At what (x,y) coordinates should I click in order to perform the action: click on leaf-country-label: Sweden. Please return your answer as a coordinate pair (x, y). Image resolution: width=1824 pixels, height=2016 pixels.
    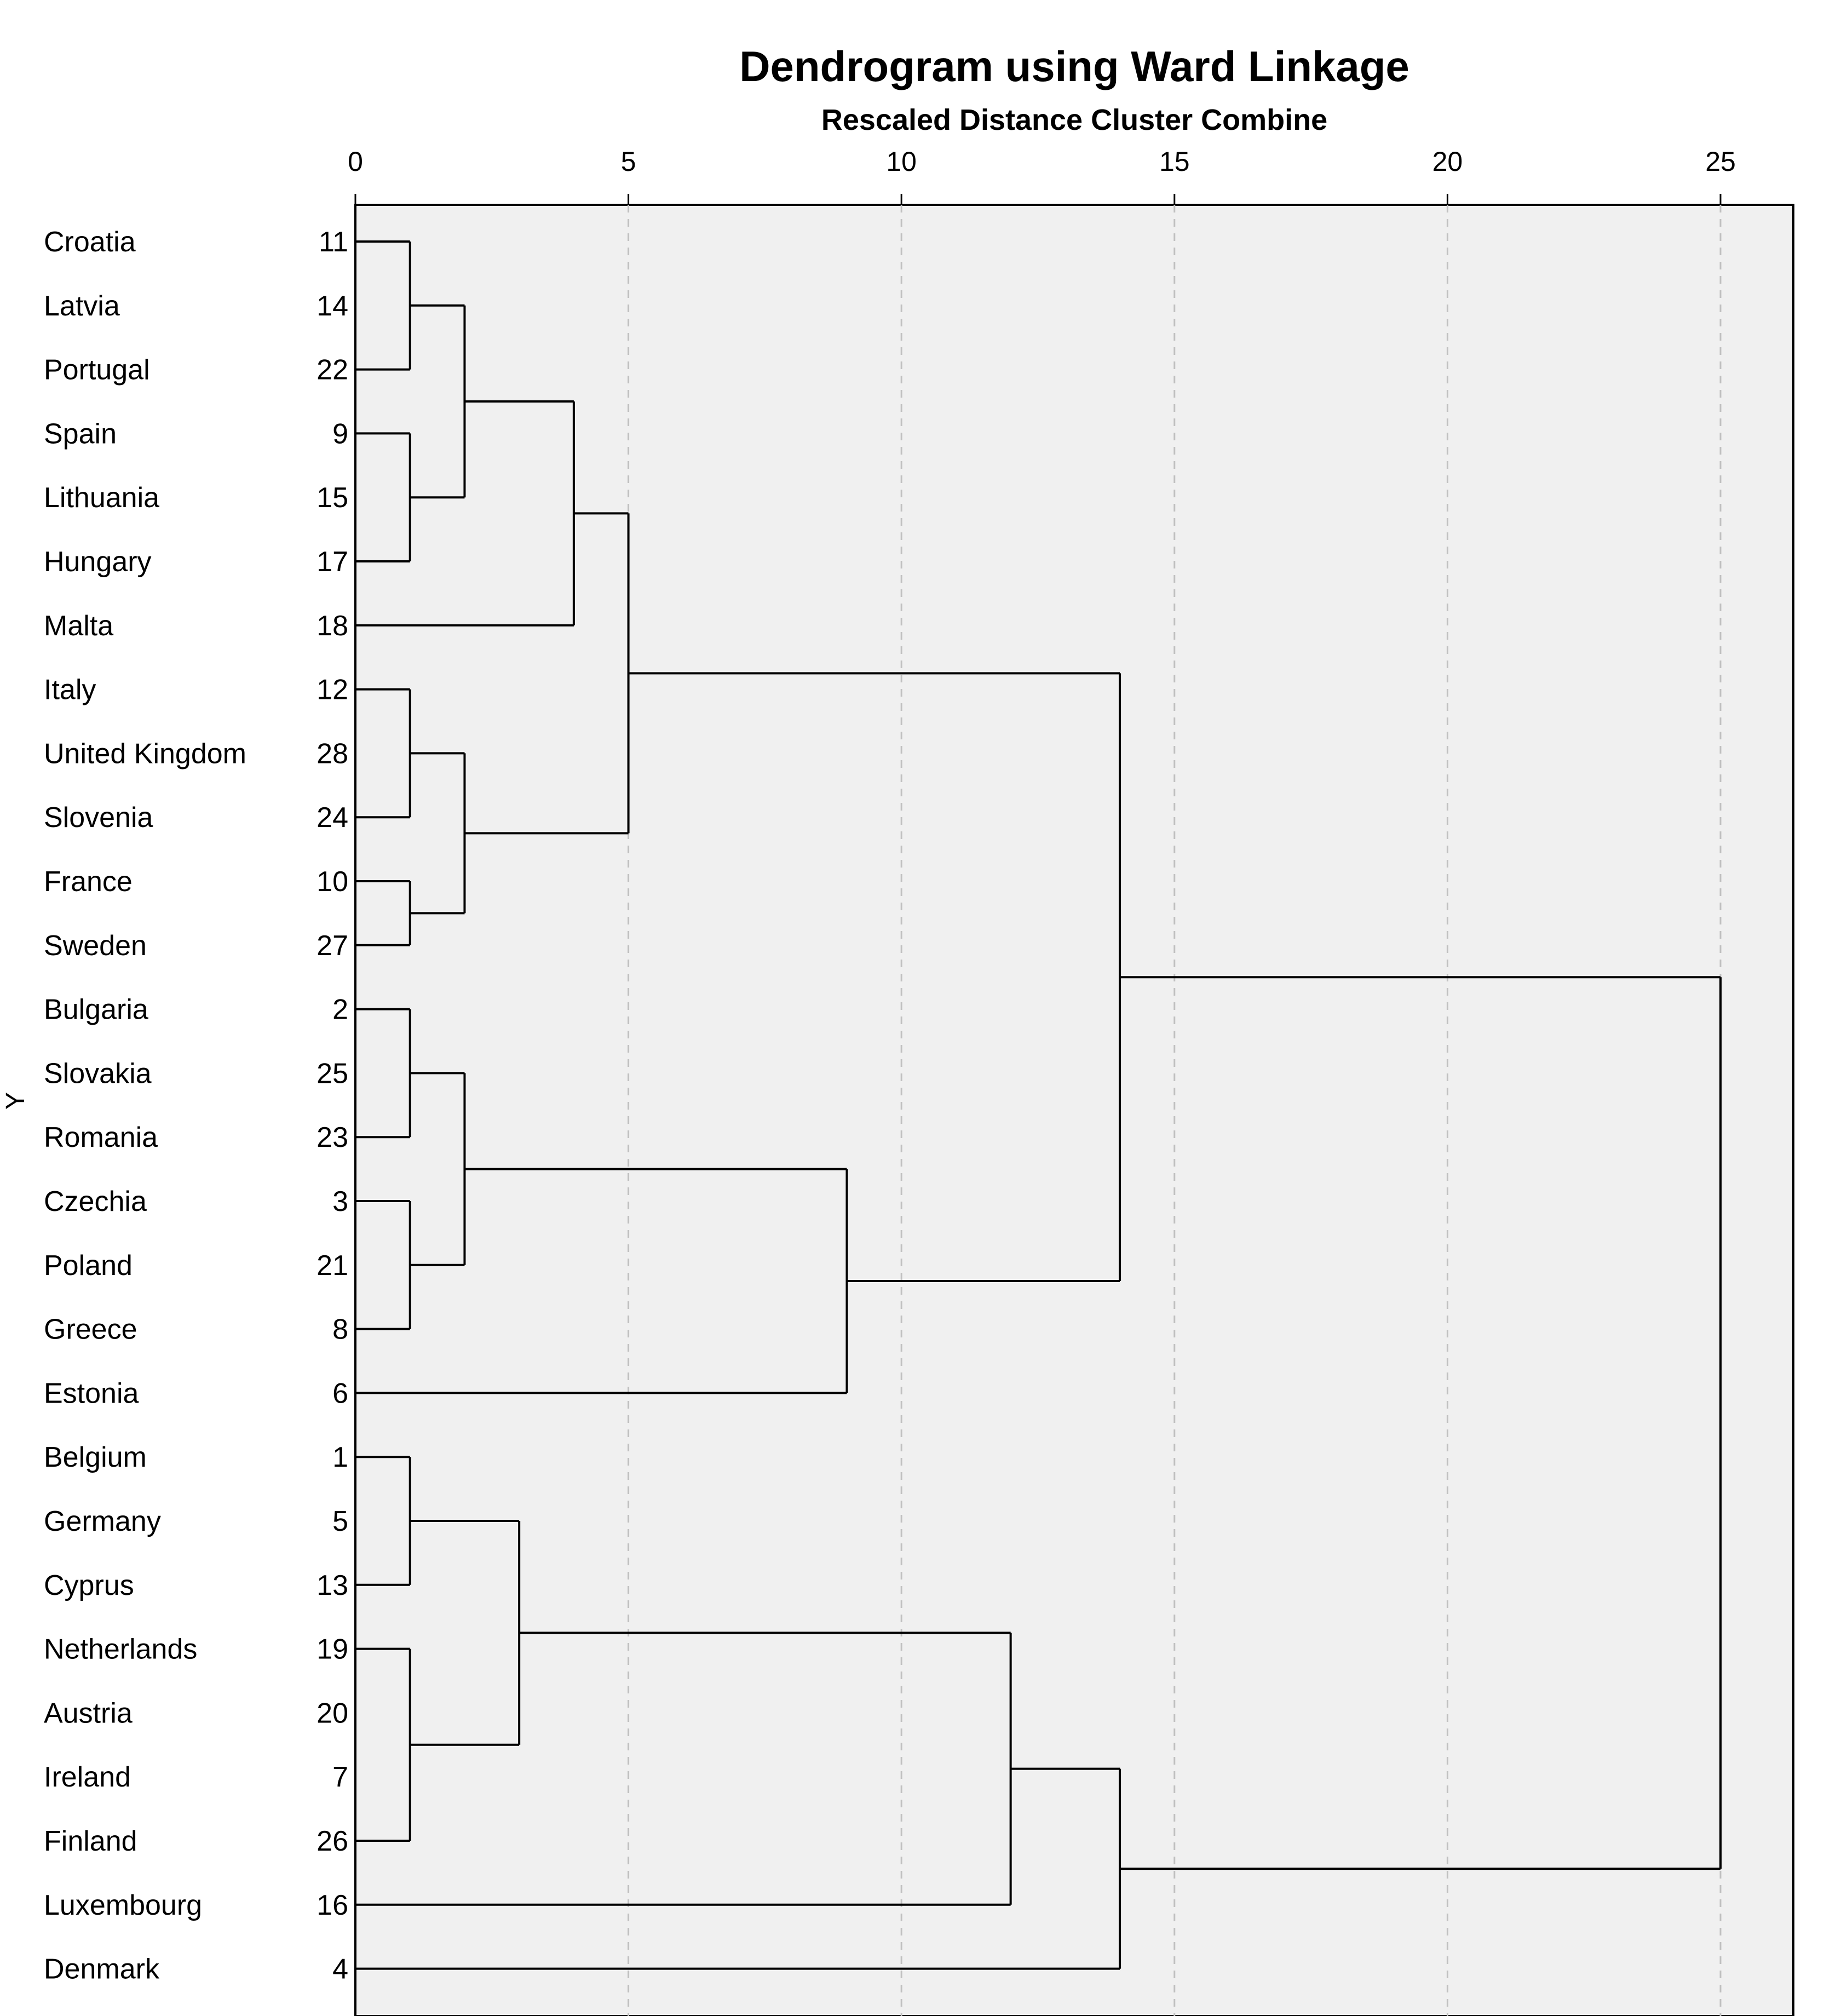
    Looking at the image, I should click on (95, 946).